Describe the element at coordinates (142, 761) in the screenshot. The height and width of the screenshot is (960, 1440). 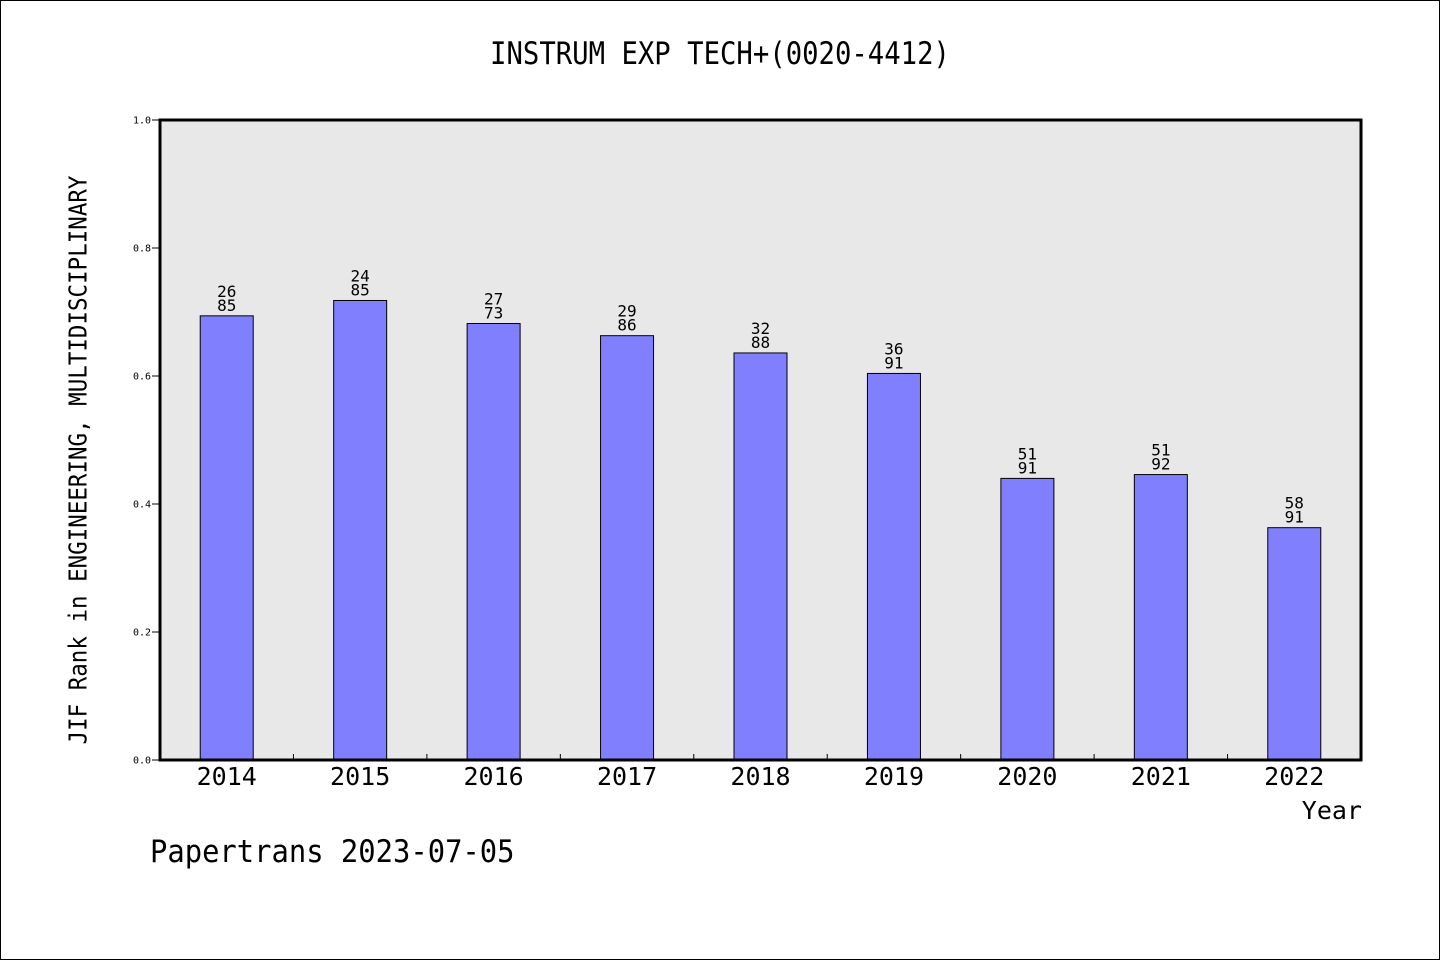
I see `y-tick-label: 0.0` at that location.